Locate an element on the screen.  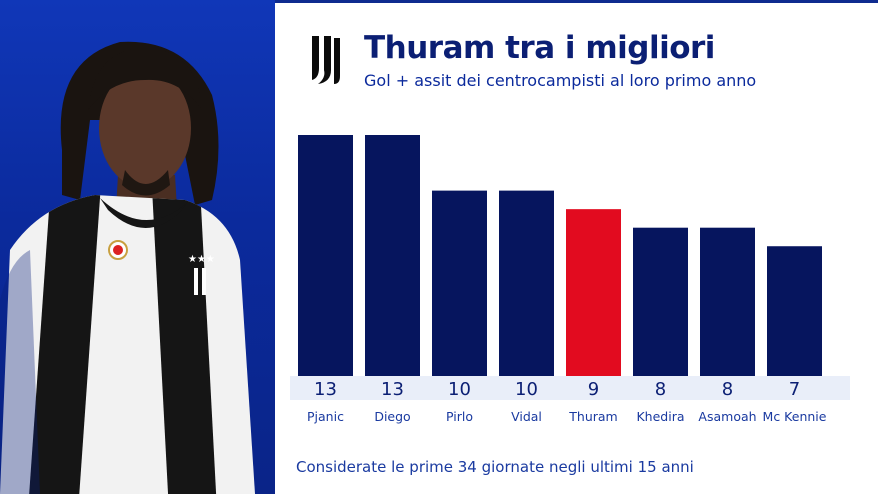
juventus-logo-icon is located at coordinates (326, 60).